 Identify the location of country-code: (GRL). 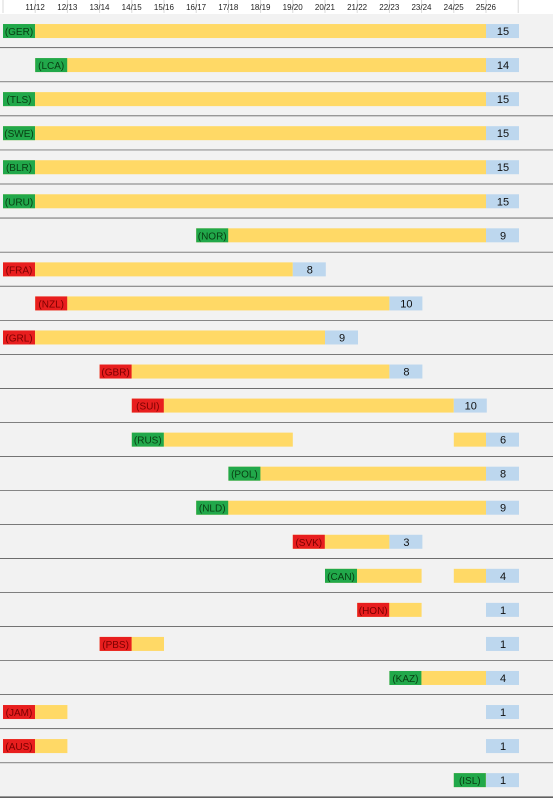
(18, 338).